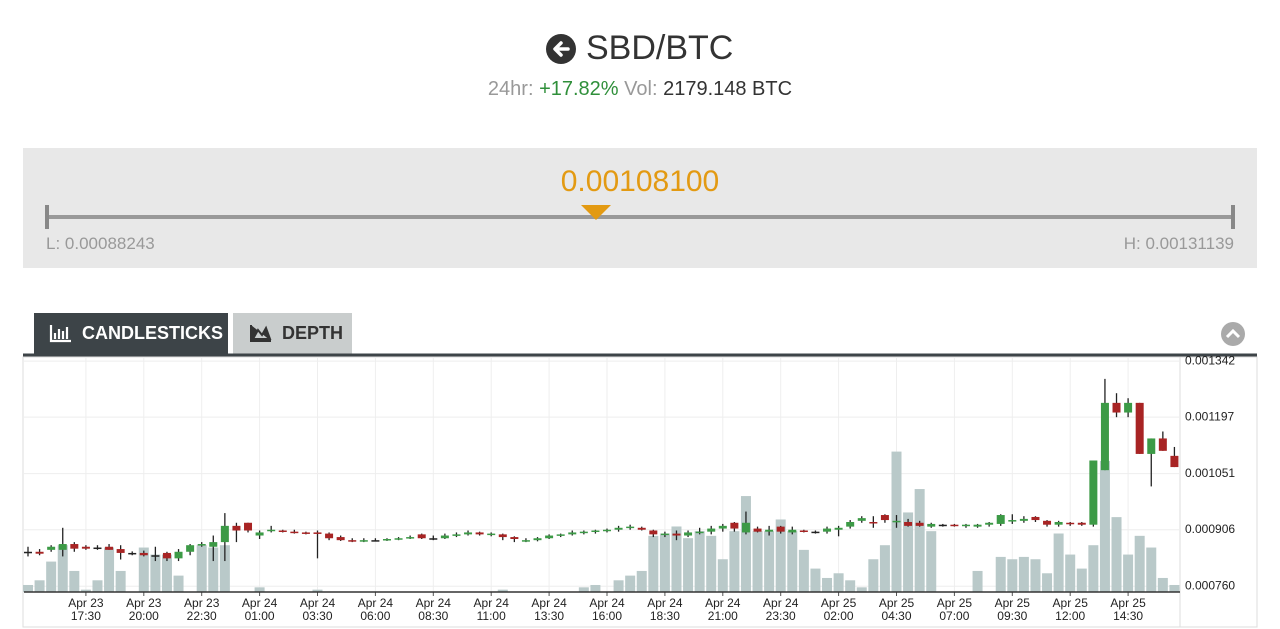 The image size is (1280, 629). Describe the element at coordinates (896, 616) in the screenshot. I see `x-tick-label: 04:30` at that location.